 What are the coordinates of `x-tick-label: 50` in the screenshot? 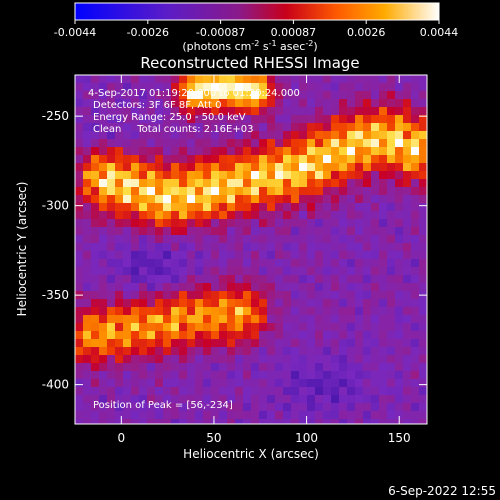 It's located at (213, 438).